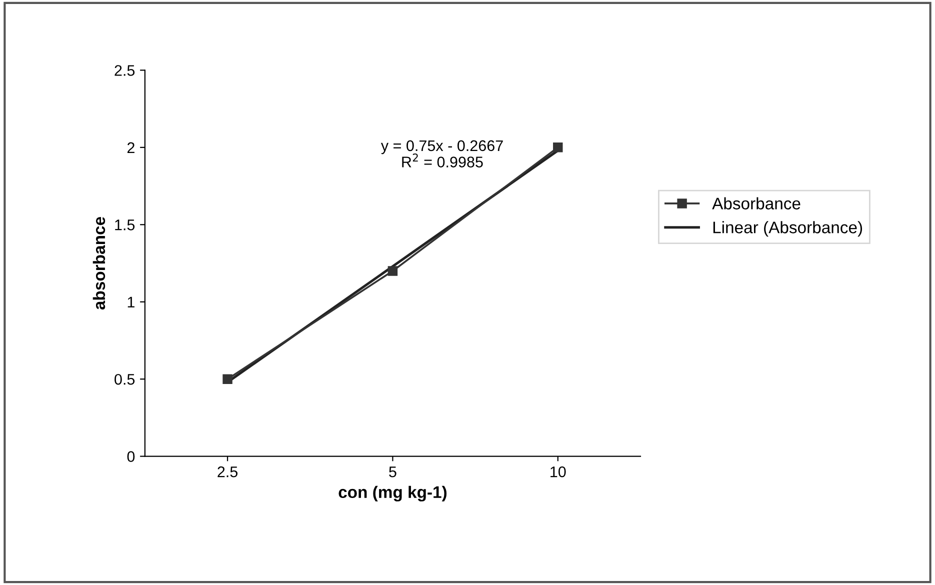 This screenshot has width=935, height=585. I want to click on y-tick-label: 0, so click(131, 456).